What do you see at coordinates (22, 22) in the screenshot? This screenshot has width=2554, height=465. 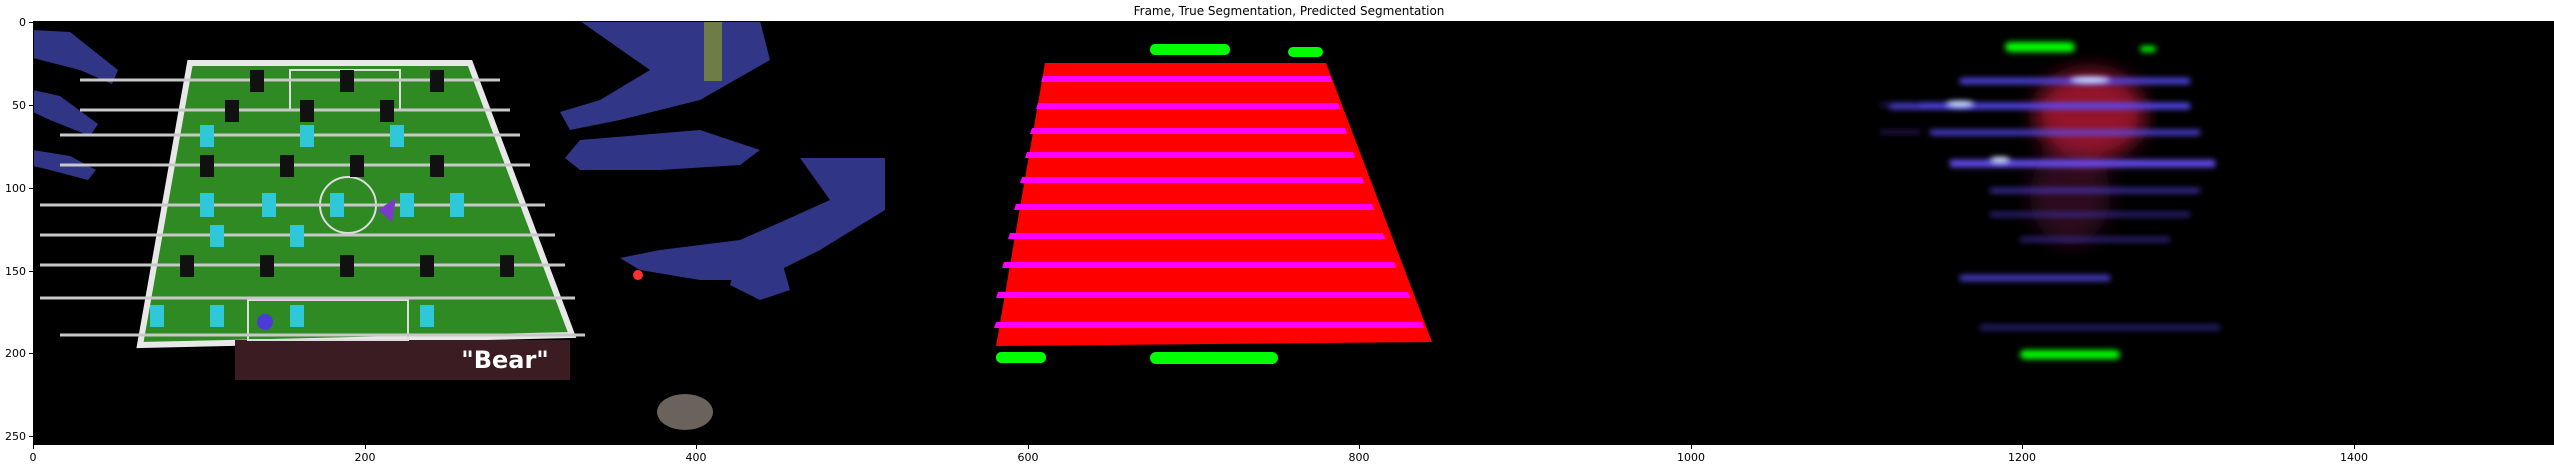 I see `y-tick-label: 0` at bounding box center [22, 22].